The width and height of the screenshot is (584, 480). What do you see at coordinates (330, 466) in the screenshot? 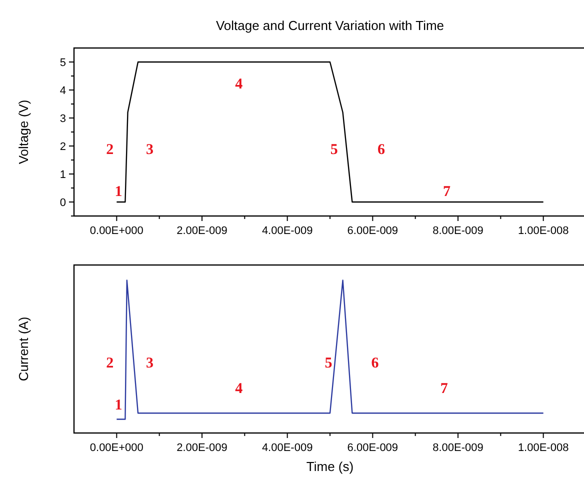
I see `x-axis-title: Time (s)` at bounding box center [330, 466].